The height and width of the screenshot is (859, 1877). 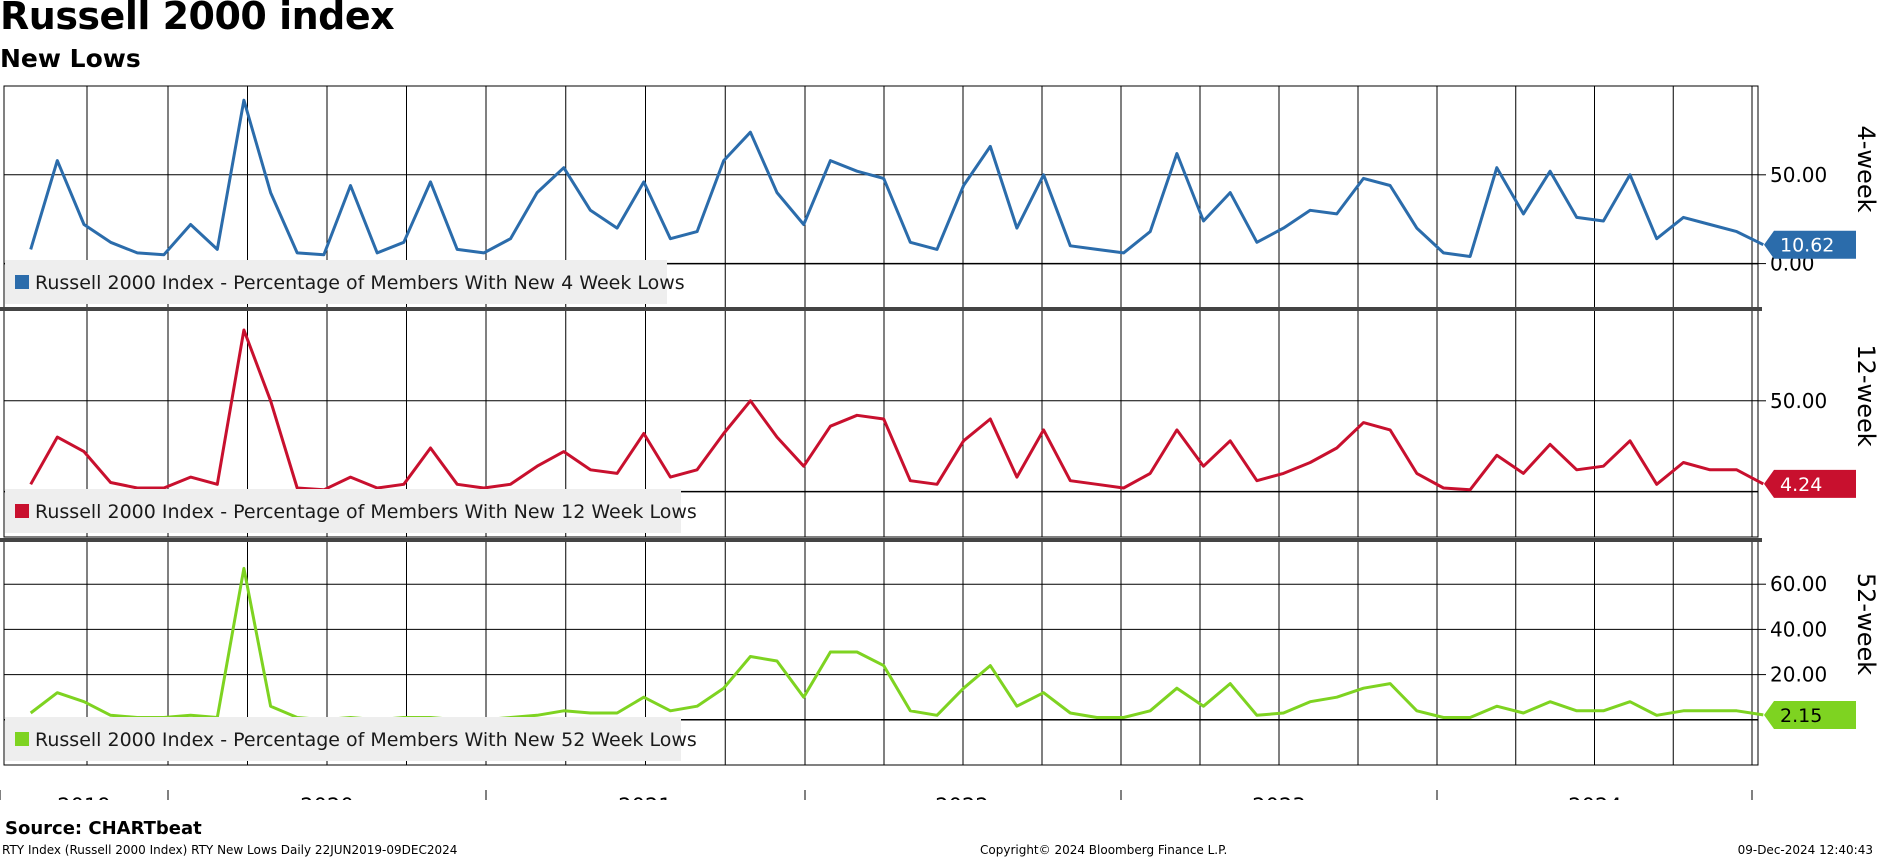 What do you see at coordinates (103, 828) in the screenshot?
I see `source-note: Source: CHARTbeat` at bounding box center [103, 828].